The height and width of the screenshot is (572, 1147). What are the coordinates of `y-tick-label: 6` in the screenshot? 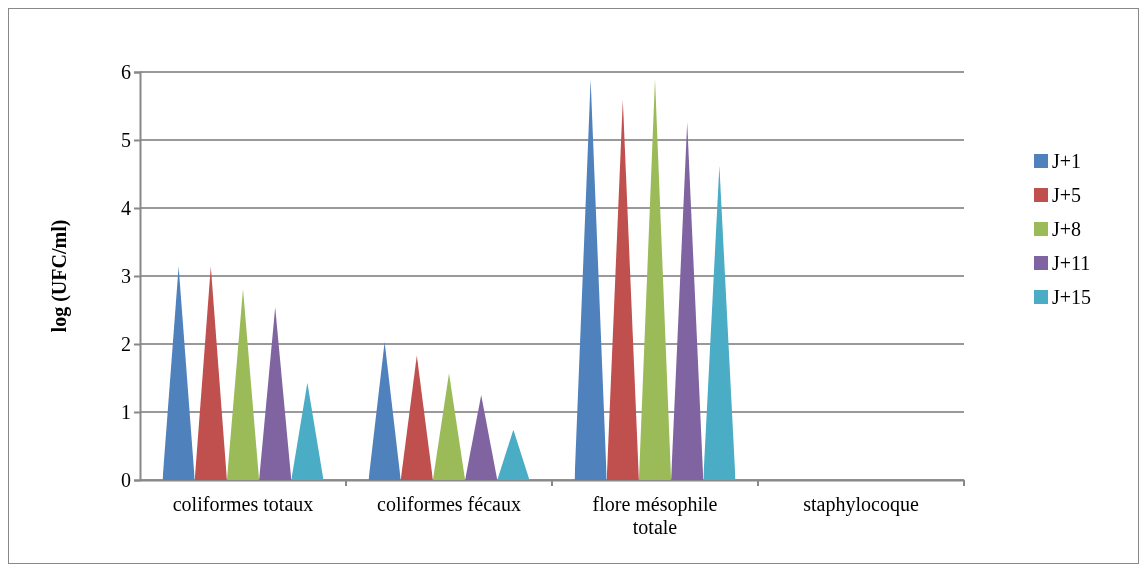 It's located at (126, 71).